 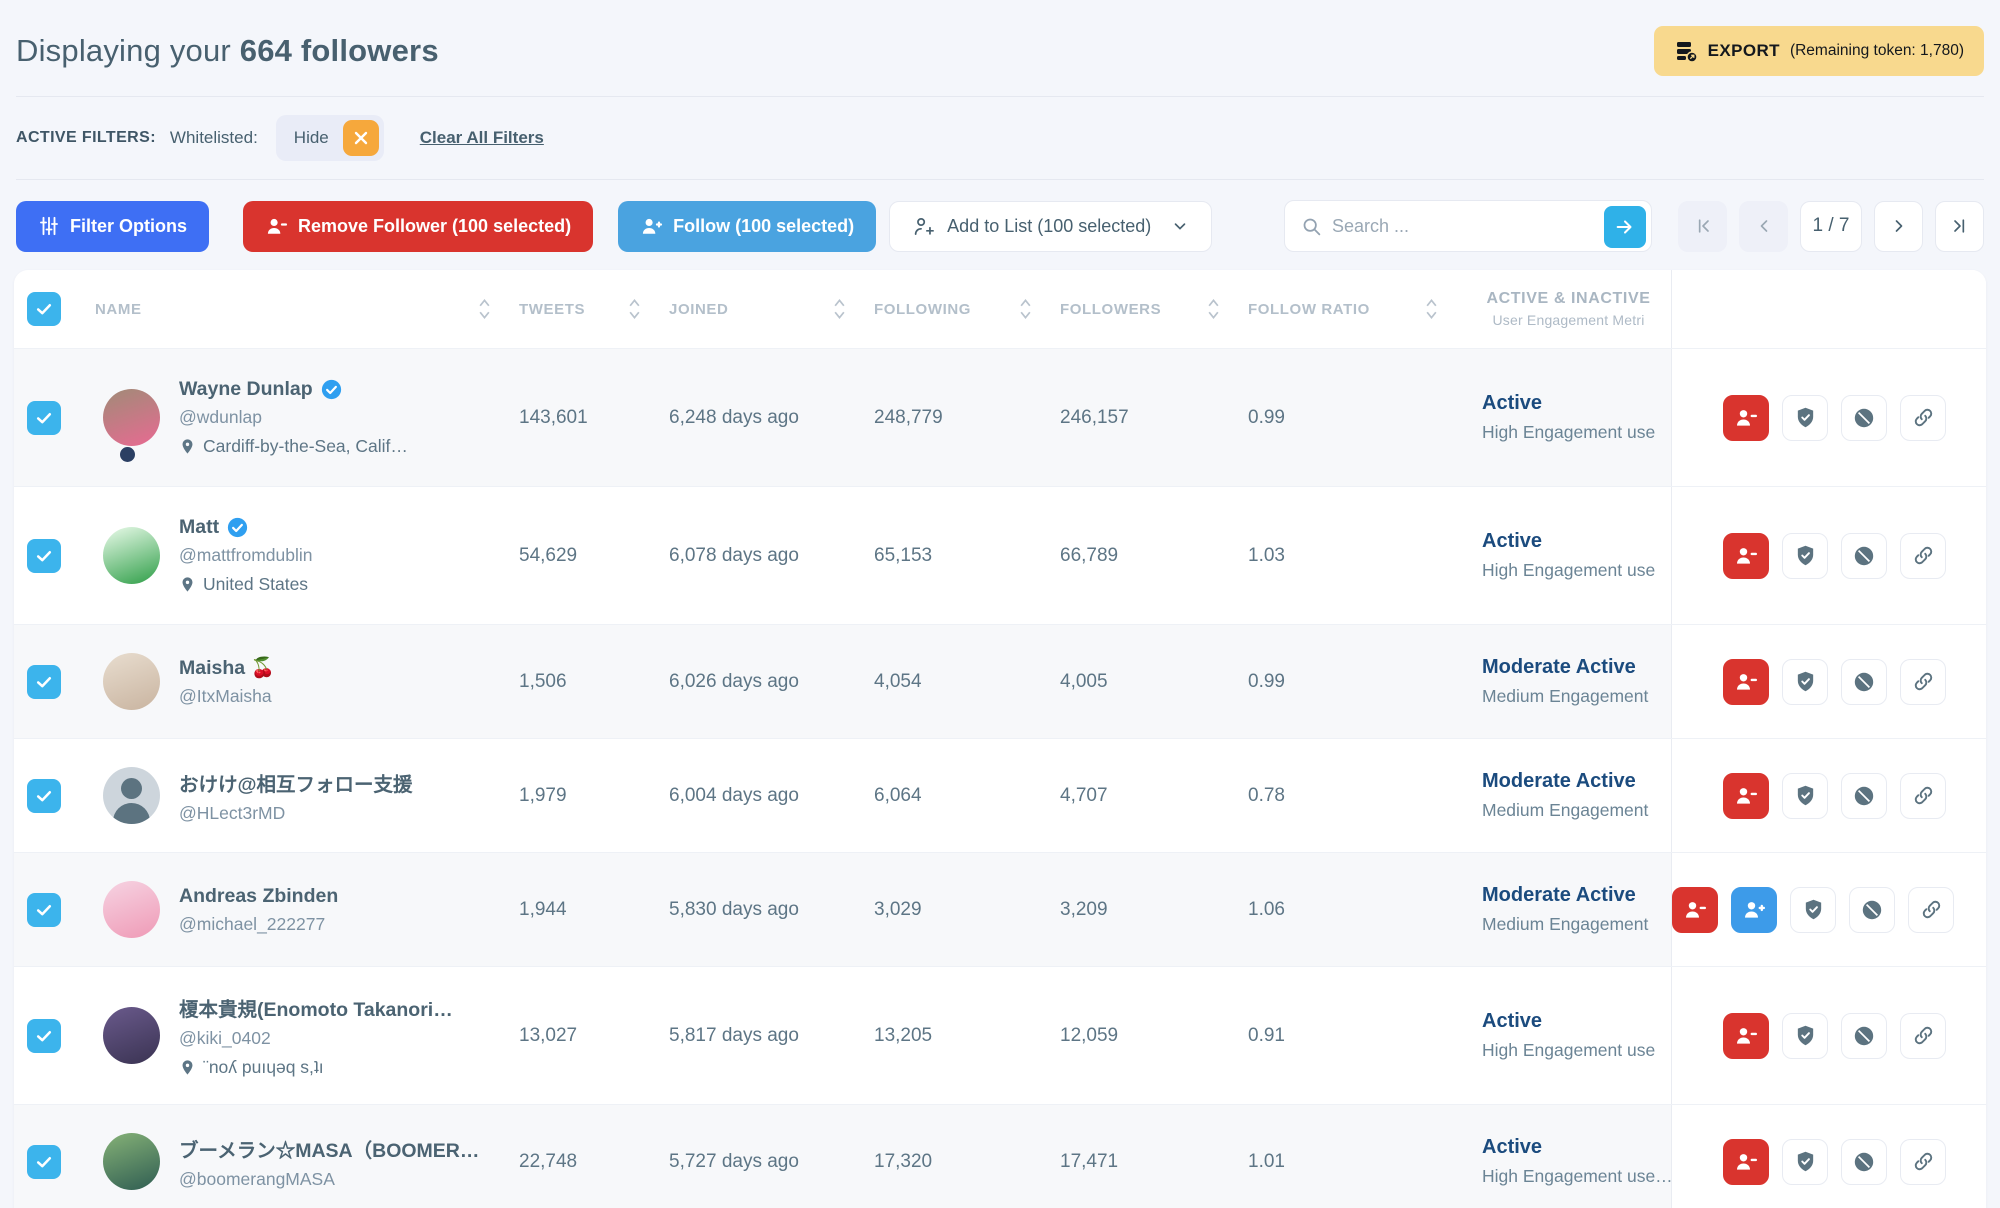 What do you see at coordinates (86, 137) in the screenshot?
I see `active-filters-label: ACTIVE FILTERS:` at bounding box center [86, 137].